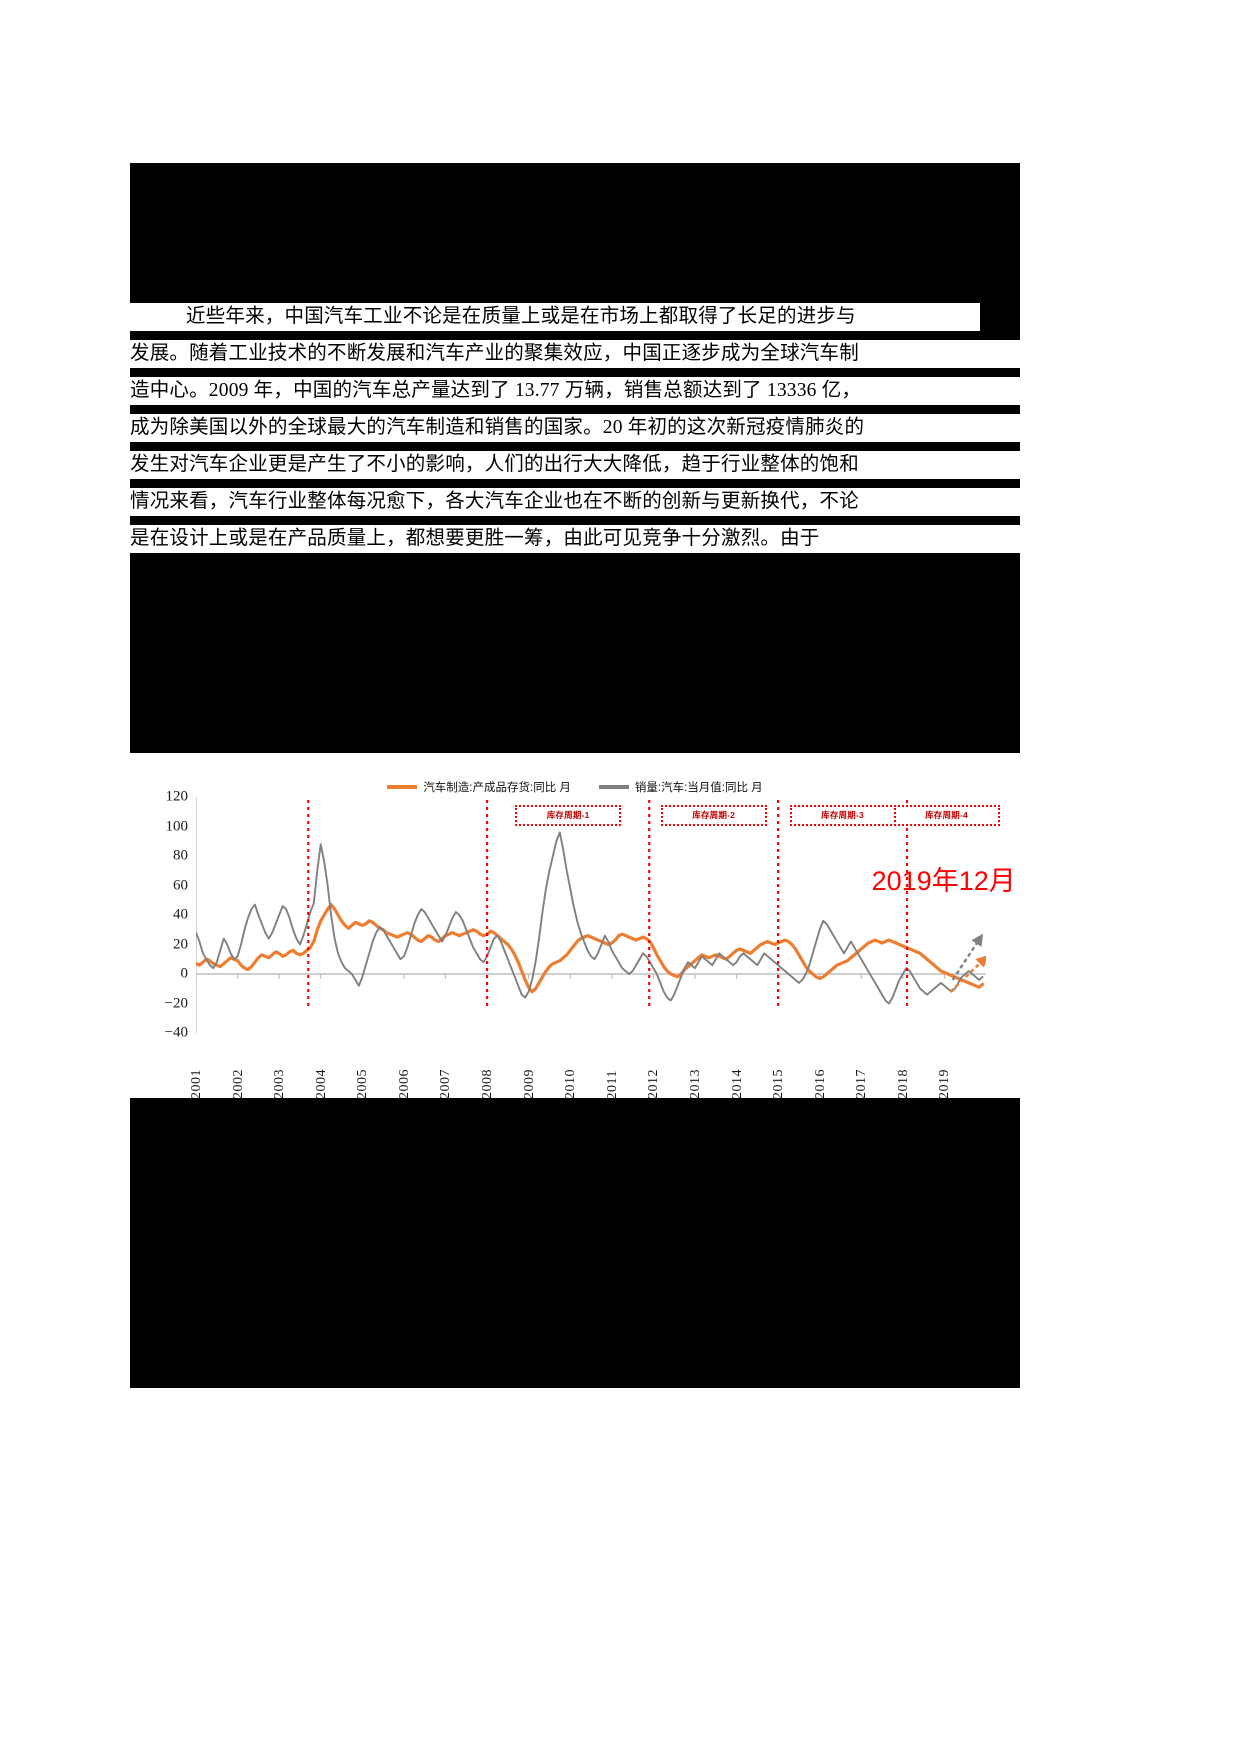 Image resolution: width=1240 pixels, height=1754 pixels. I want to click on x-tick-label: 2019, so click(945, 1084).